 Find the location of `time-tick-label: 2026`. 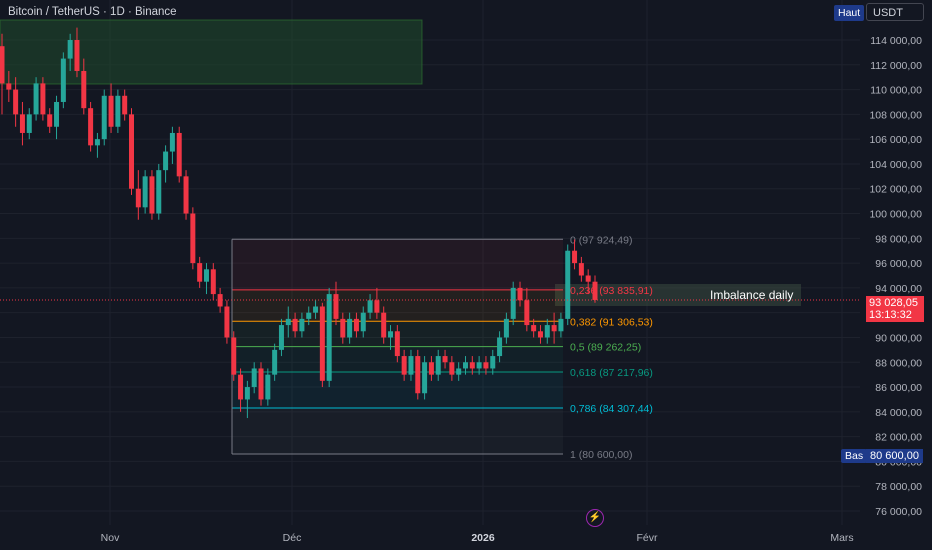

time-tick-label: 2026 is located at coordinates (483, 538).